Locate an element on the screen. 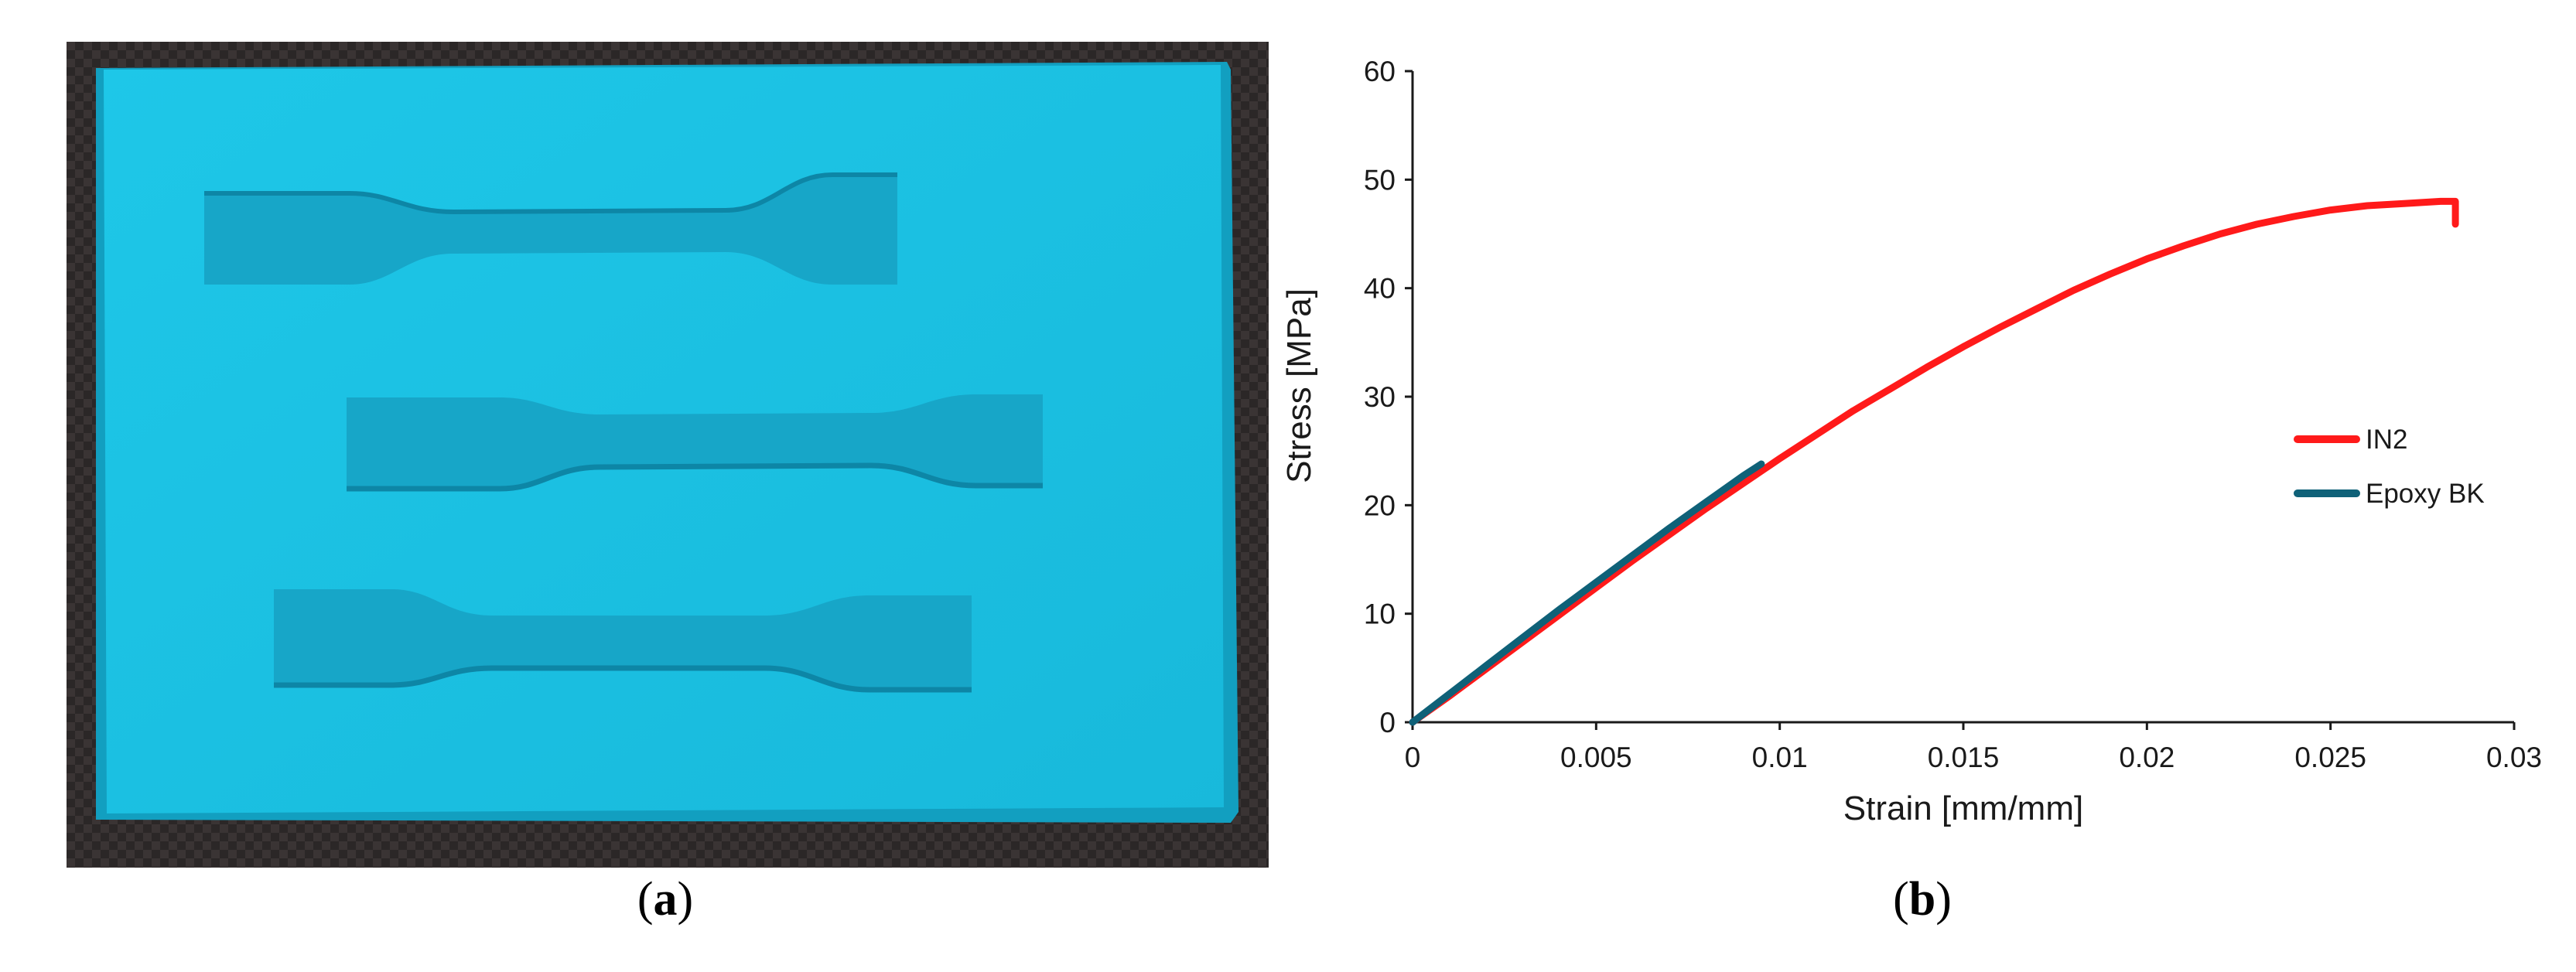  legend: IN2 Epoxy BK is located at coordinates (2389, 467).